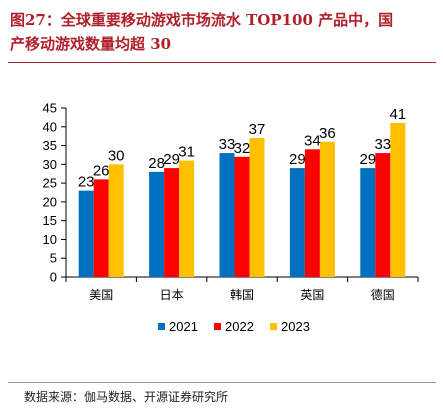  Describe the element at coordinates (50, 201) in the screenshot. I see `y-tick-label: 20` at that location.